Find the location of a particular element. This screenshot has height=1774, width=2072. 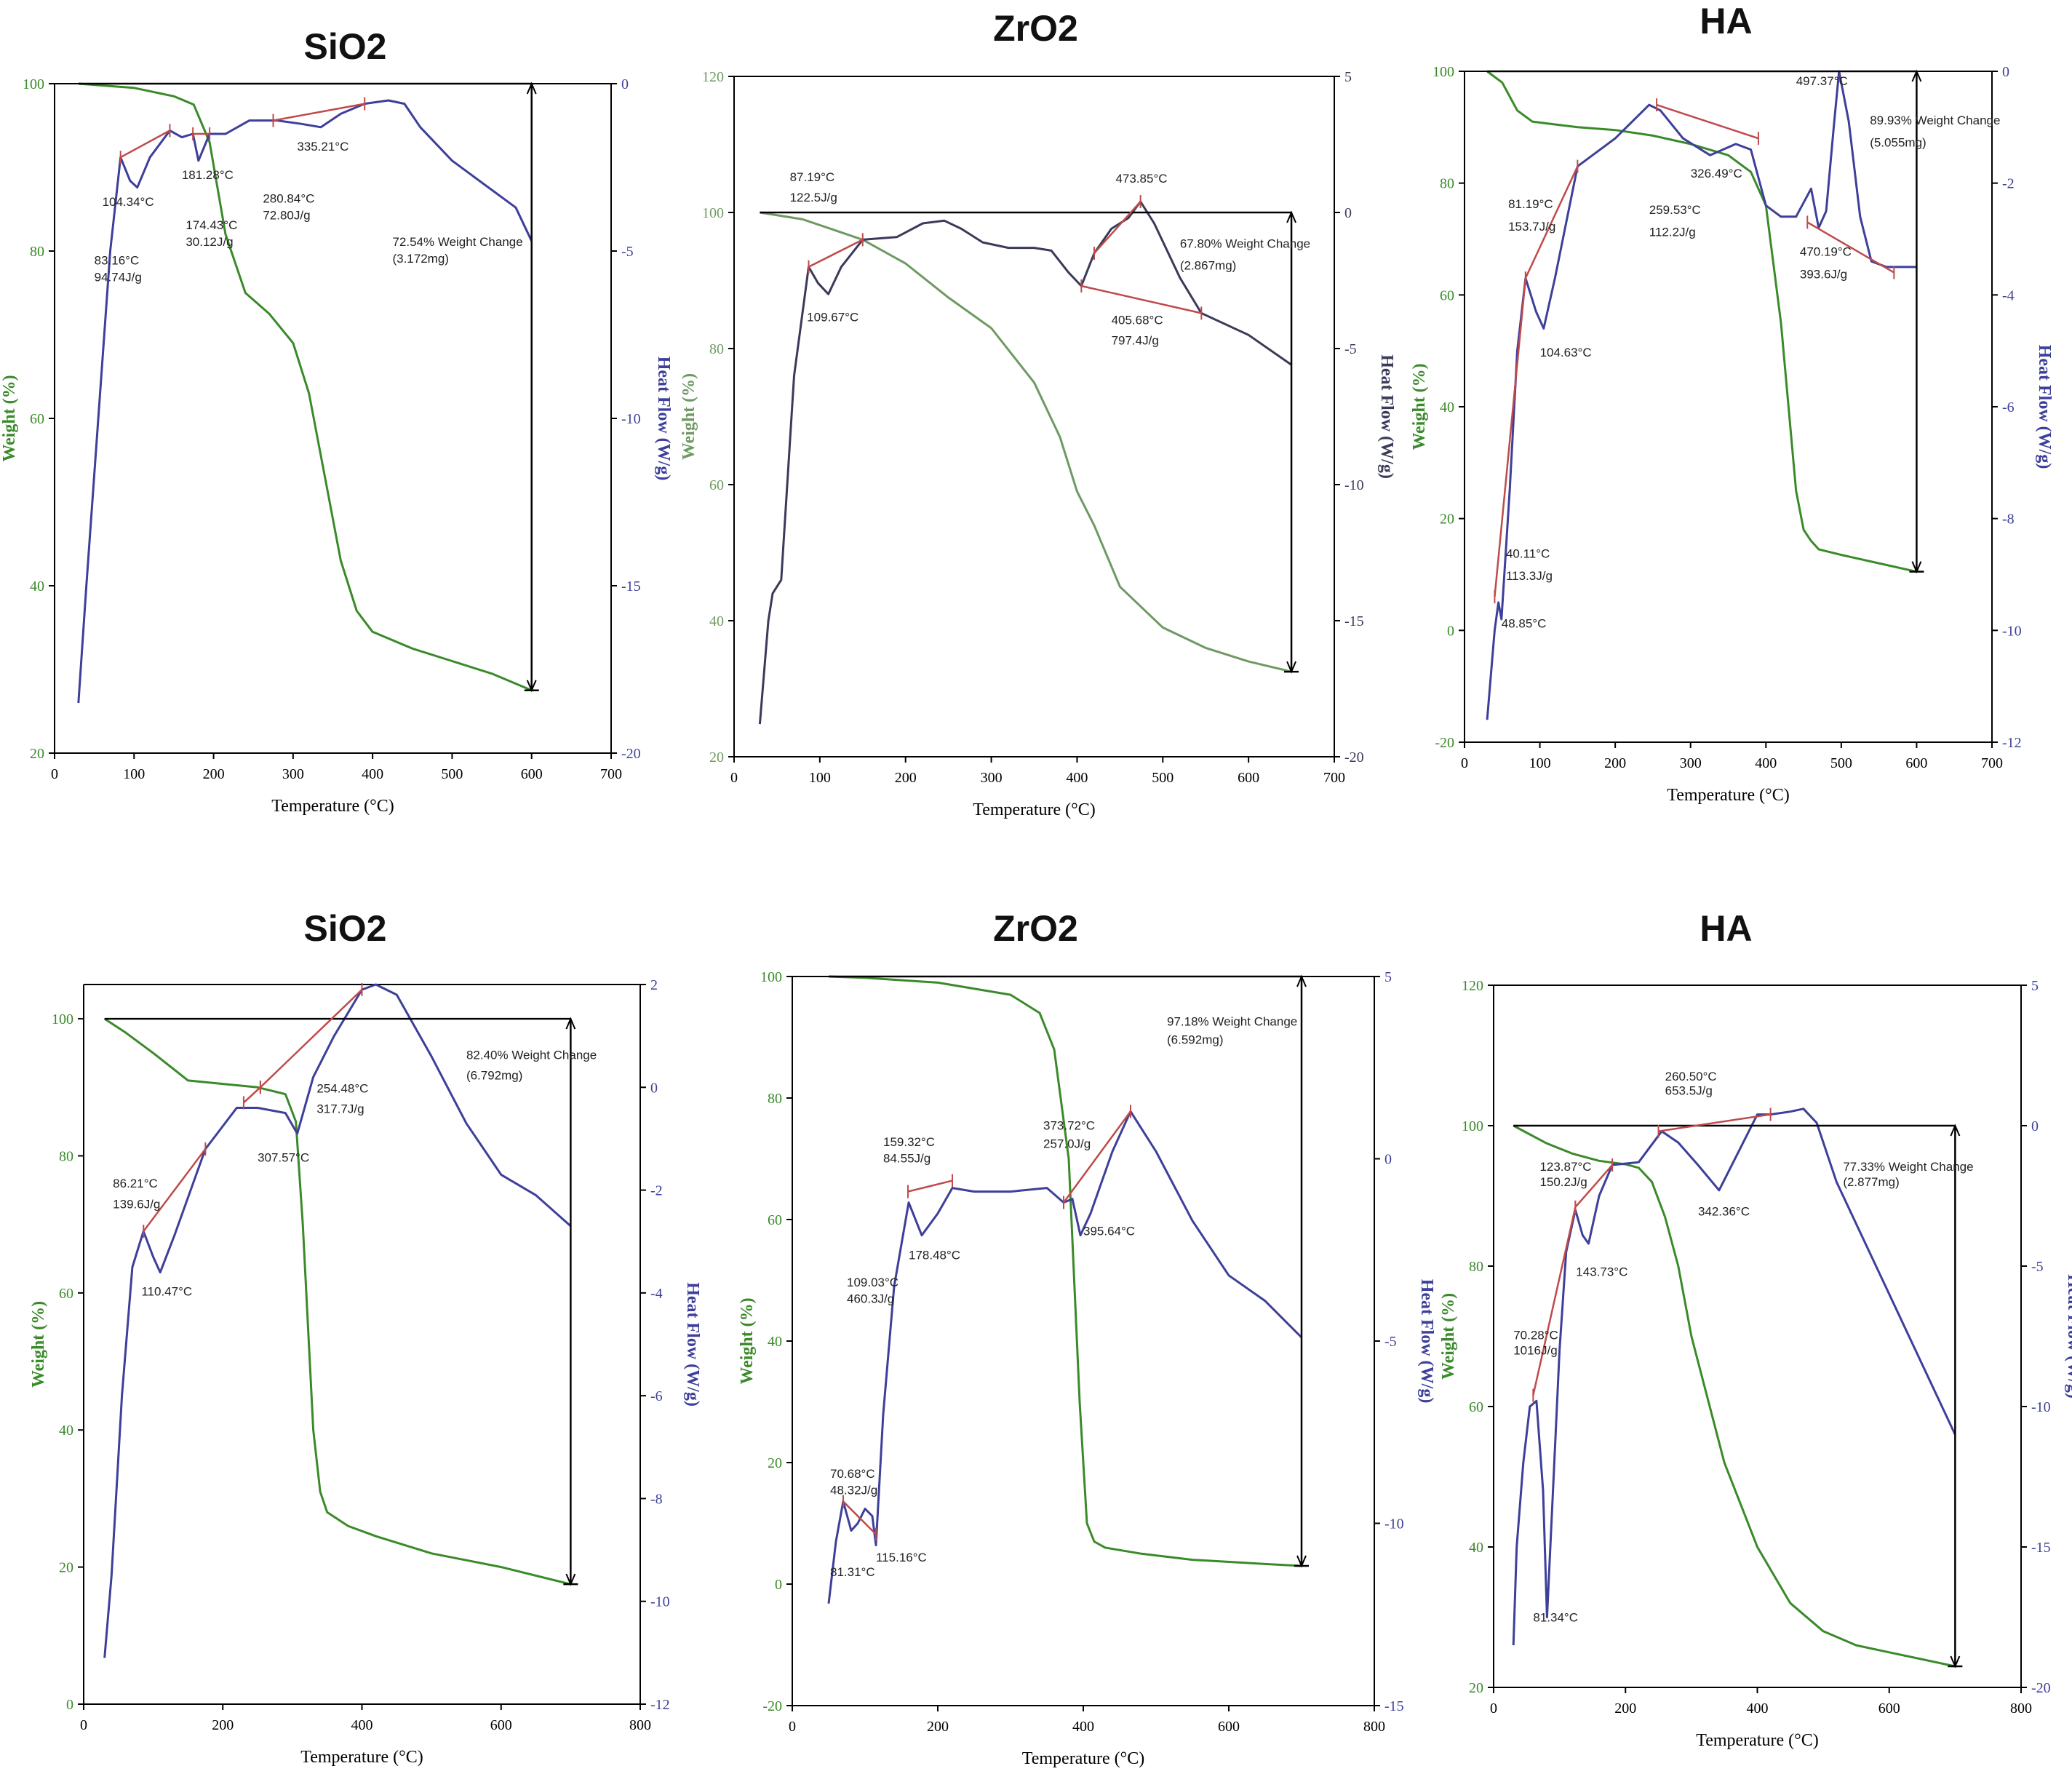

y-tick-label: 100 is located at coordinates (1443, 72).